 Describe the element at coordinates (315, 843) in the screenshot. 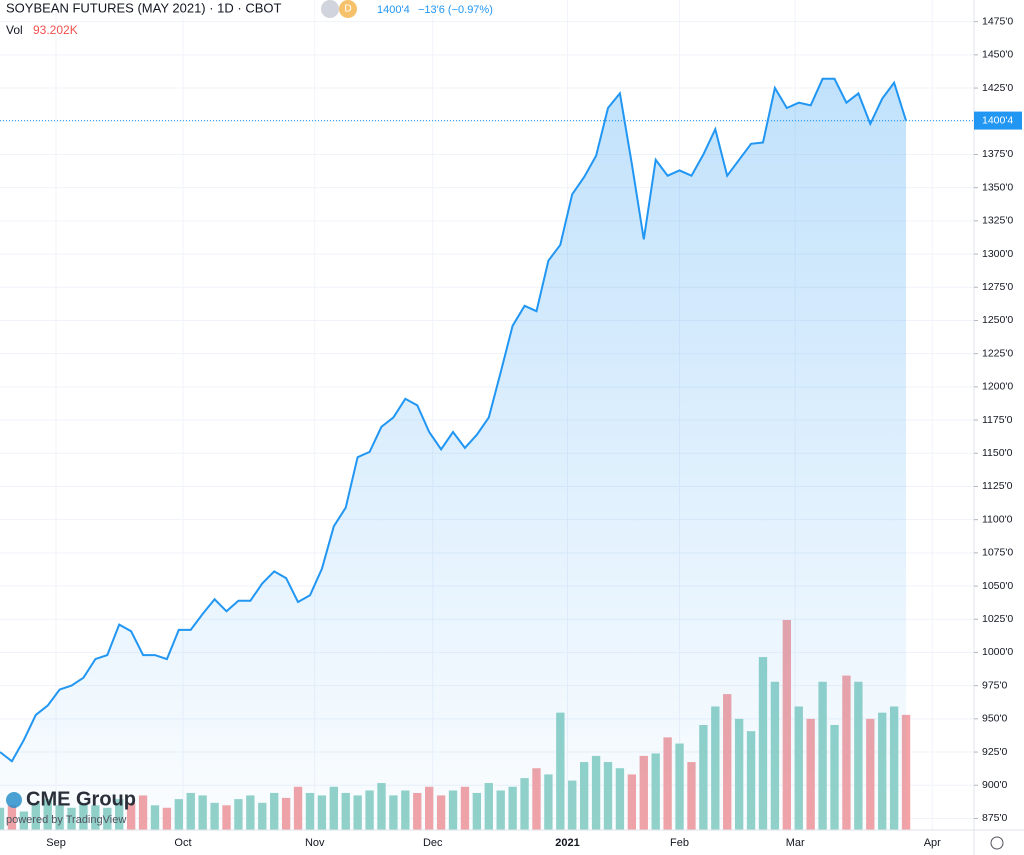

I see `x-tick-label: Nov` at that location.